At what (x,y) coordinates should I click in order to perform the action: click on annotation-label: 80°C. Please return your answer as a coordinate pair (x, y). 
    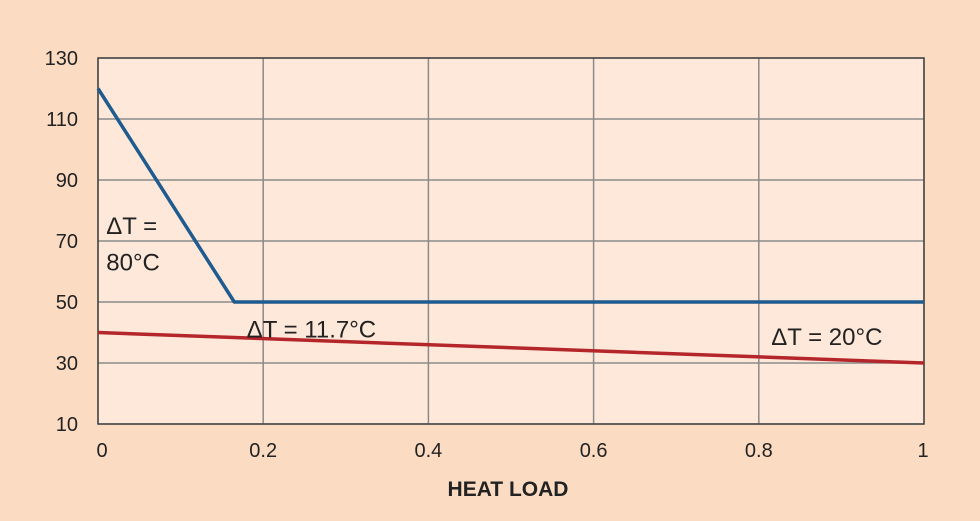
    Looking at the image, I should click on (133, 262).